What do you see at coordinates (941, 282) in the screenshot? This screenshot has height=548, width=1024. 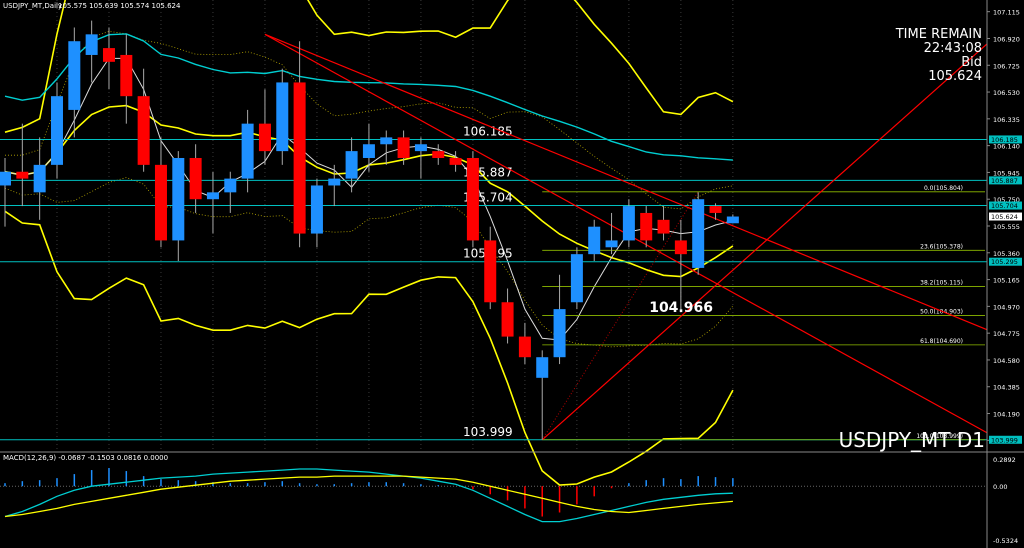 I see `fibo-label: 38.2(105.115)` at bounding box center [941, 282].